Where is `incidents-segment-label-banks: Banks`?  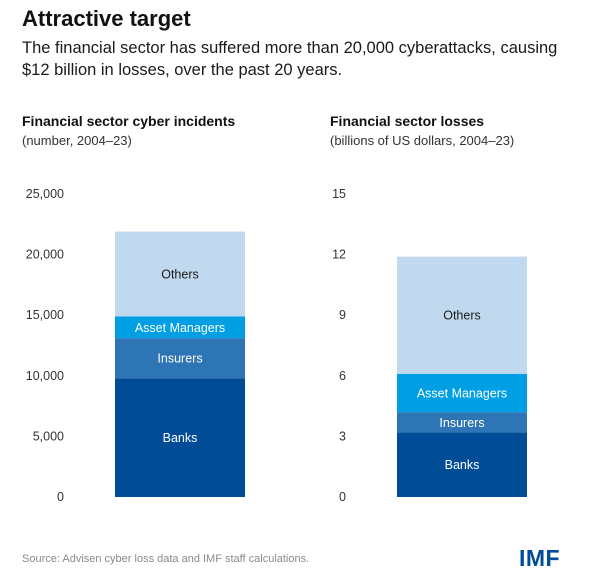
incidents-segment-label-banks: Banks is located at coordinates (180, 438).